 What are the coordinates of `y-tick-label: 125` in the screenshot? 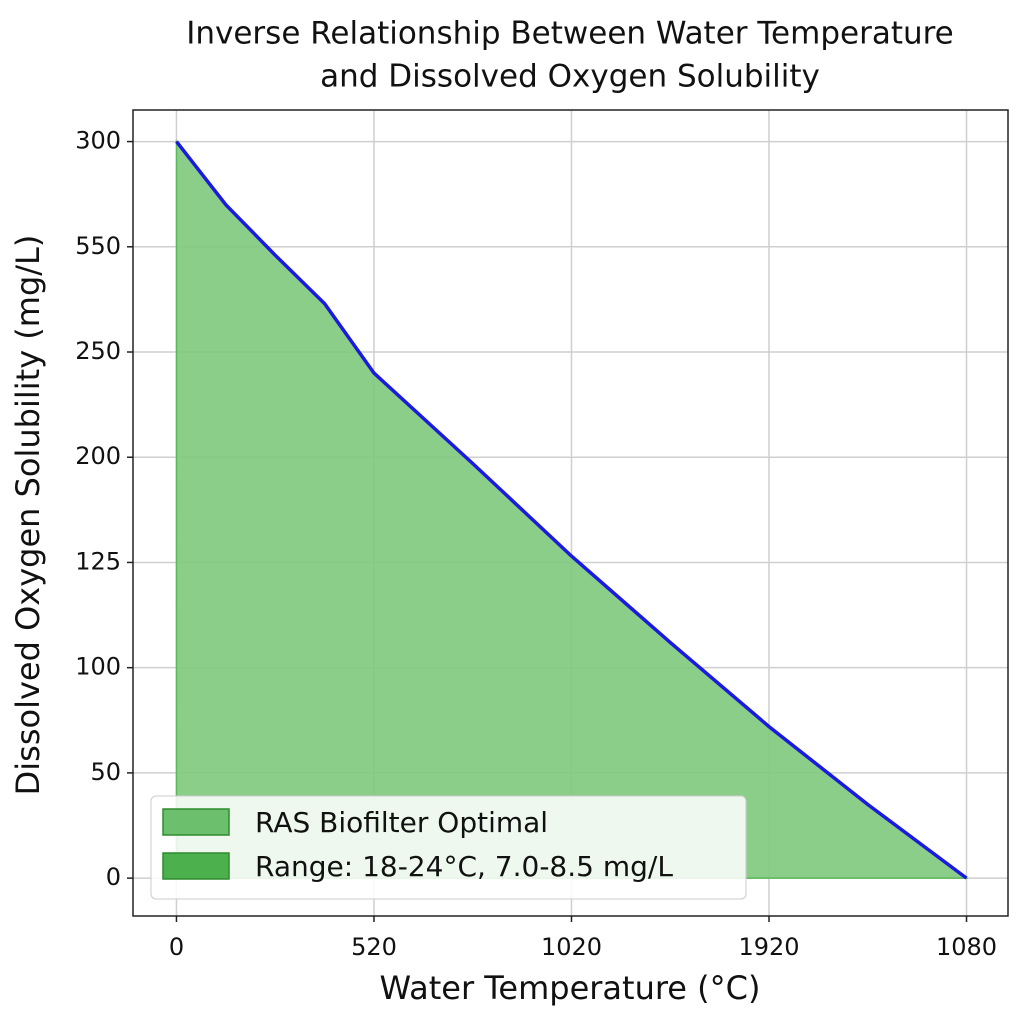 It's located at (98, 561).